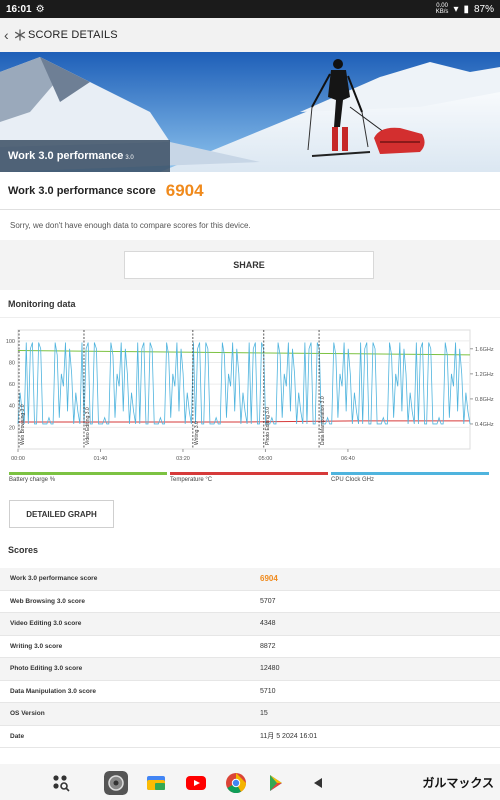  What do you see at coordinates (250, 624) in the screenshot?
I see `table-row: Video Editing 3.0 score 4348` at bounding box center [250, 624].